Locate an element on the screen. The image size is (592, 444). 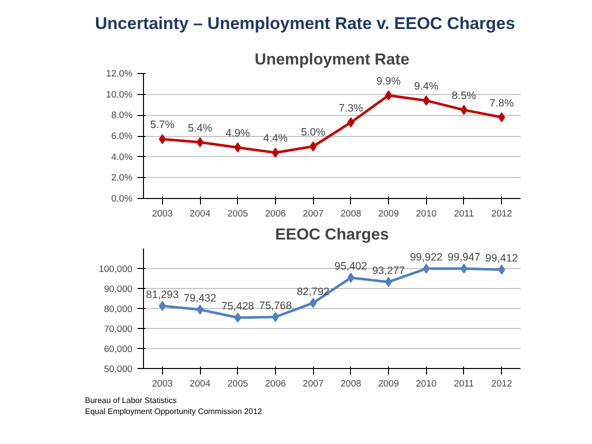
data-label: 82,792 is located at coordinates (313, 292).